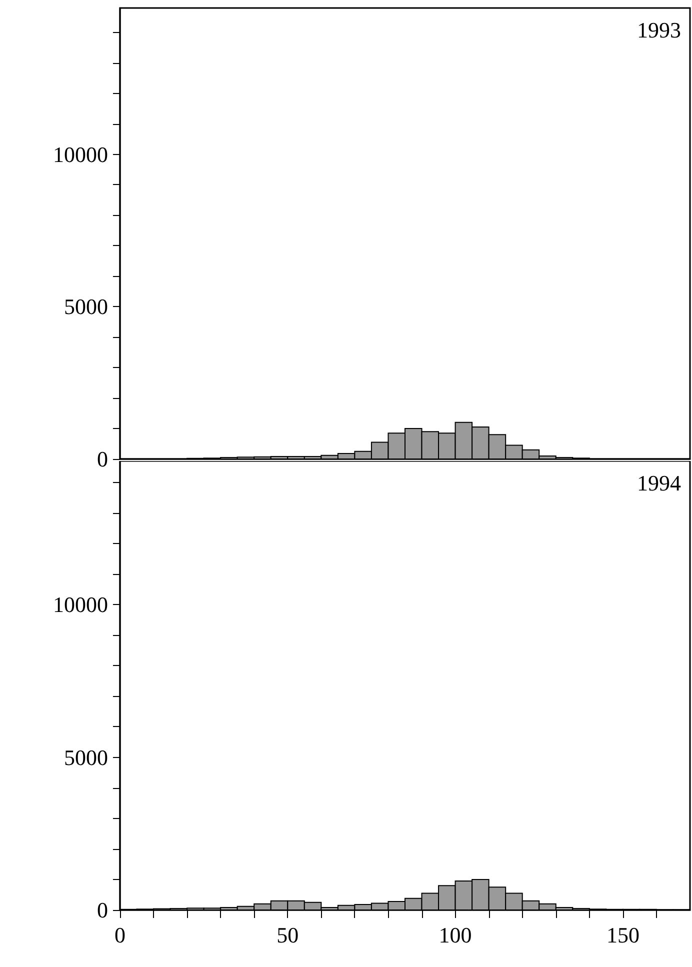 The height and width of the screenshot is (967, 692). I want to click on x-tick-label: 50, so click(287, 935).